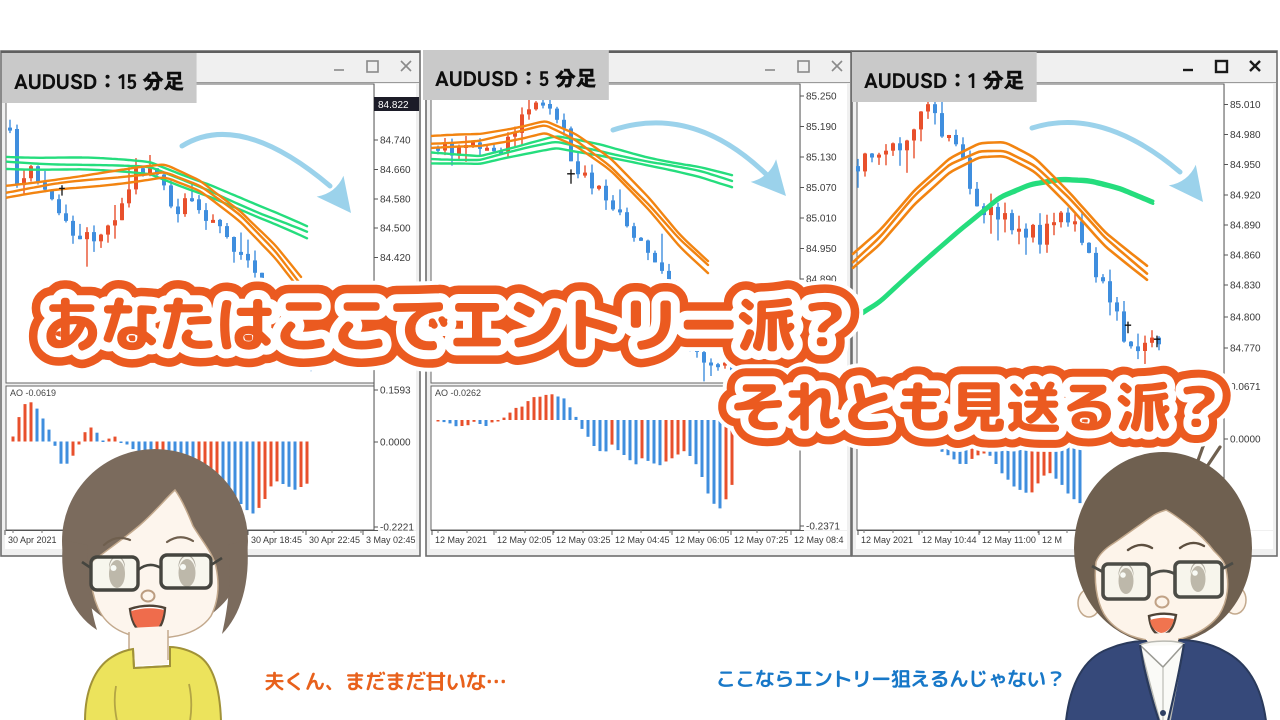 The width and height of the screenshot is (1280, 720). What do you see at coordinates (1245, 256) in the screenshot?
I see `svg-text: 84.860` at bounding box center [1245, 256].